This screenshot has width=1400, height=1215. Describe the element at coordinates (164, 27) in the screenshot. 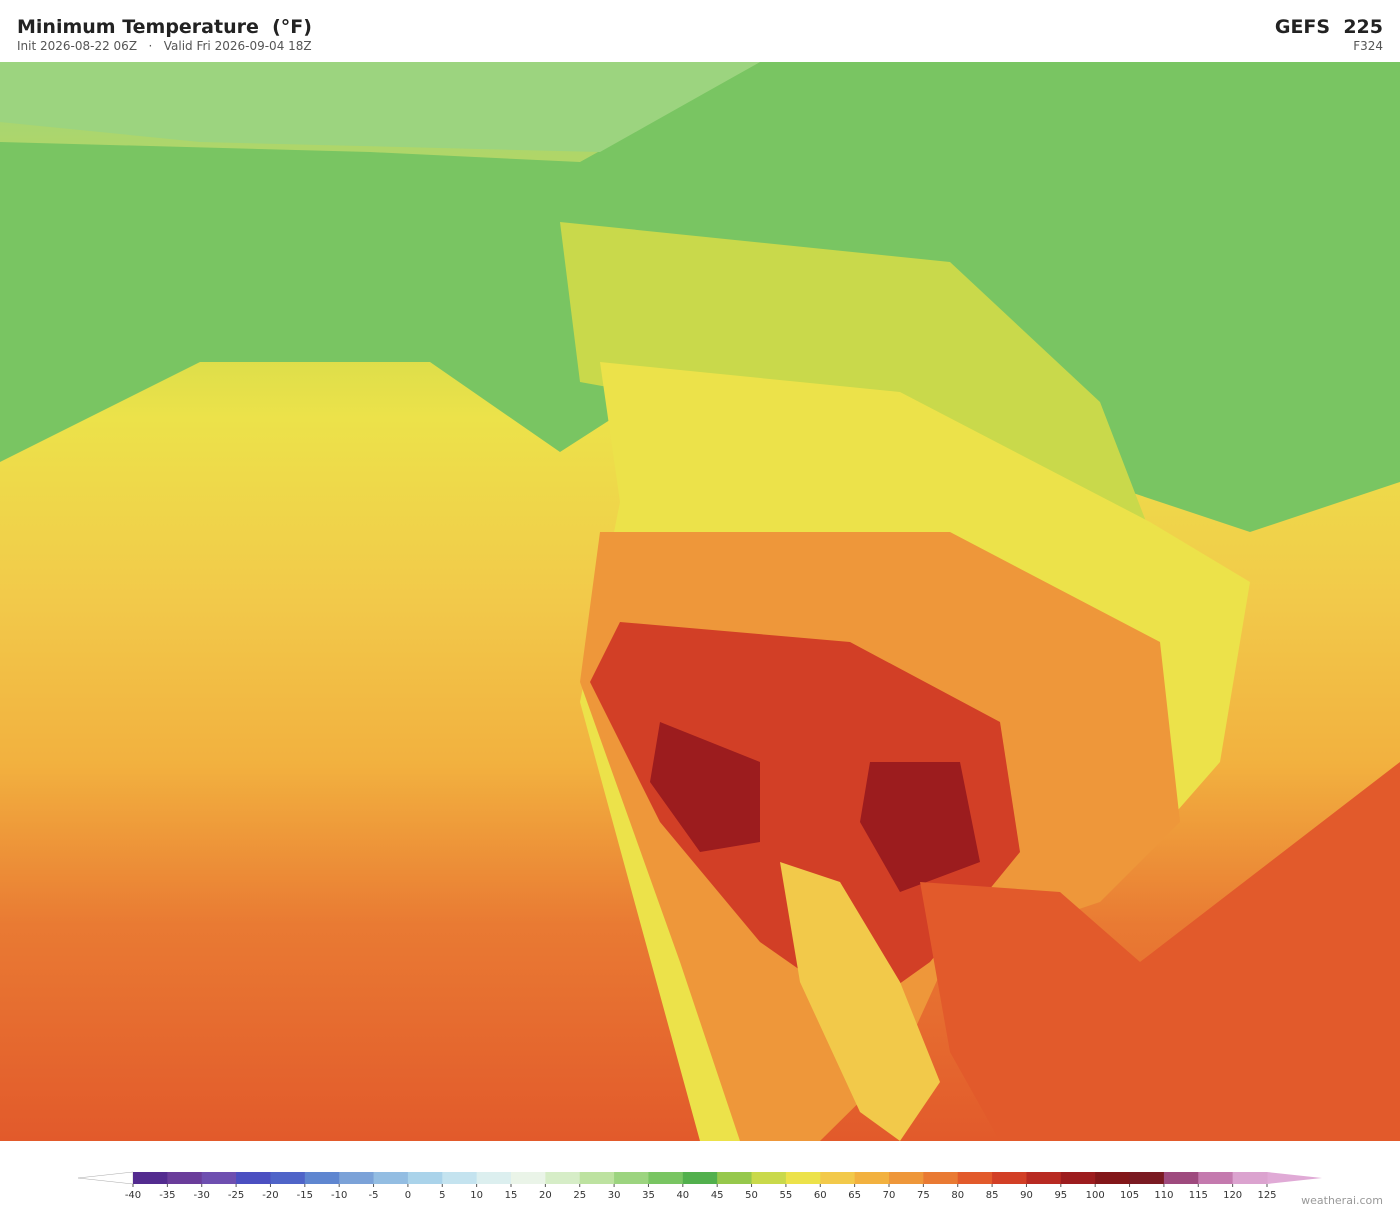

I see `title: Minimum Temperature (°F)` at that location.